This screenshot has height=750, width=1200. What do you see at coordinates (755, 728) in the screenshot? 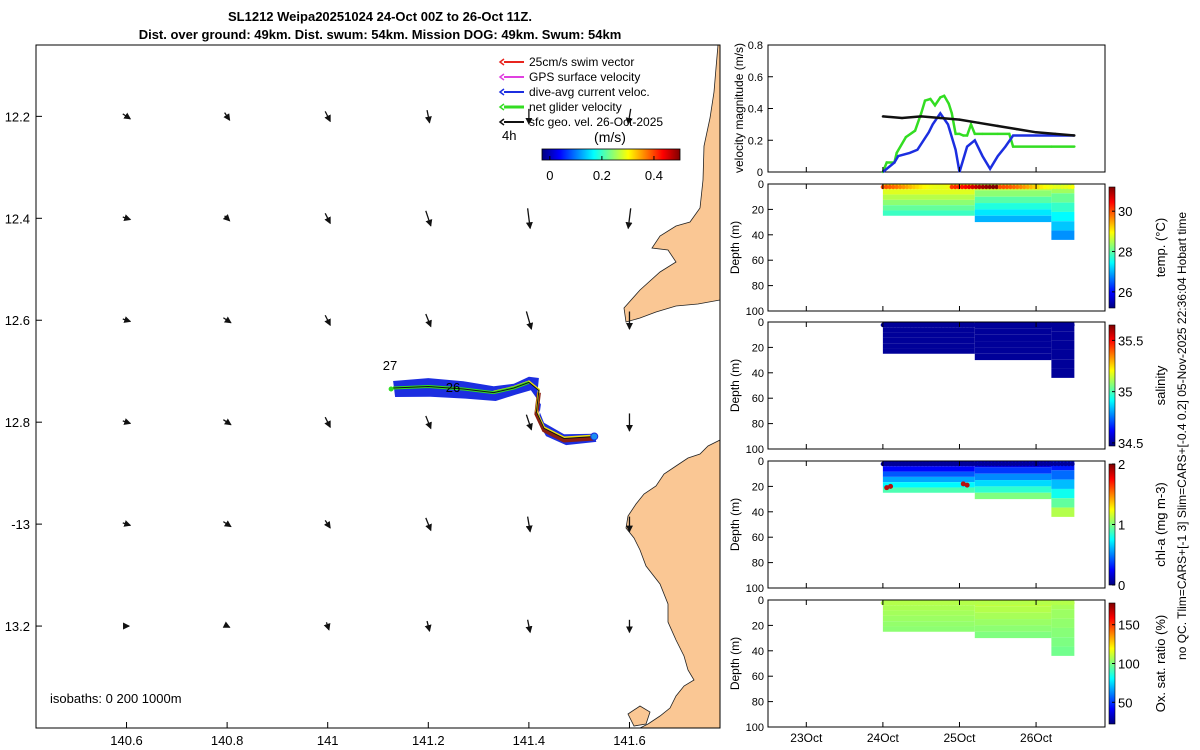
I see `oxygen-ytick-label: 100` at bounding box center [755, 728].